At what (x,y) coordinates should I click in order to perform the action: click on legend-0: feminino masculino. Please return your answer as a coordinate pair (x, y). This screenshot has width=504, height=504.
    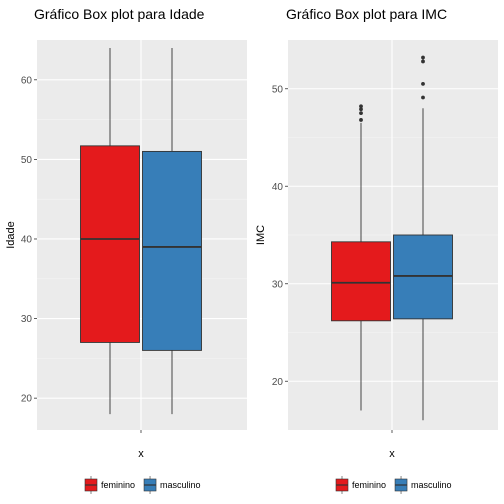
    Looking at the image, I should click on (142, 485).